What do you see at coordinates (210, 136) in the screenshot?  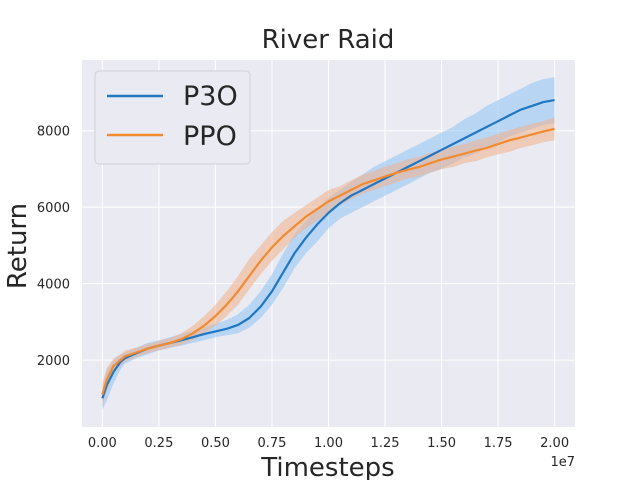 I see `legend-label-ppo: PPO` at bounding box center [210, 136].